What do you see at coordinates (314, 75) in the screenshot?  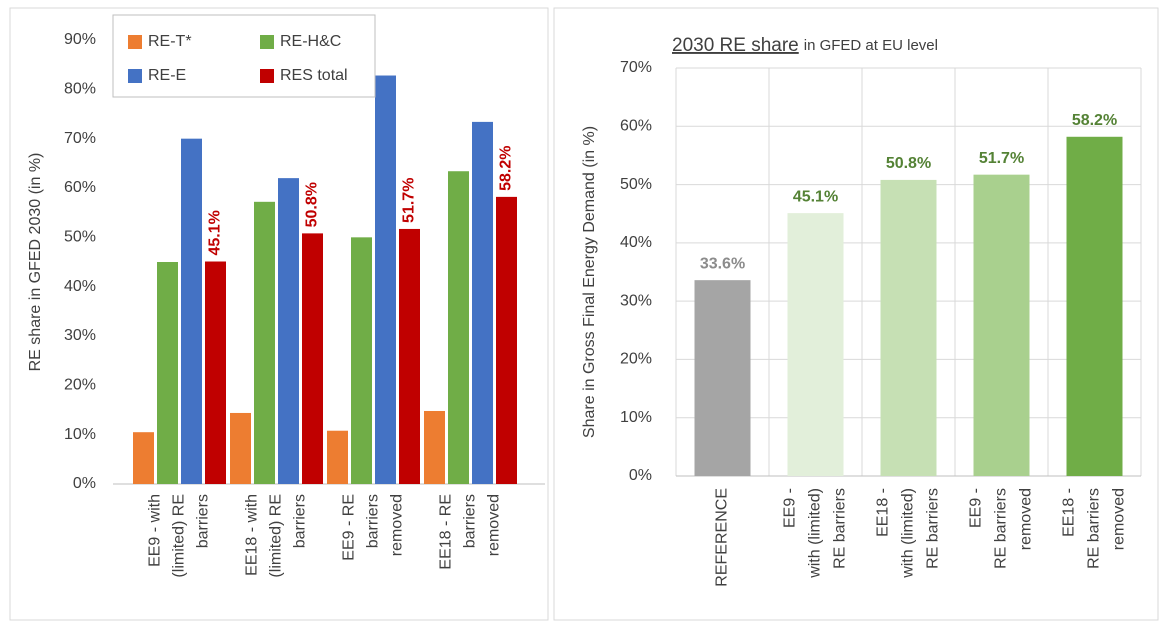 I see `legend-label: RES total` at bounding box center [314, 75].